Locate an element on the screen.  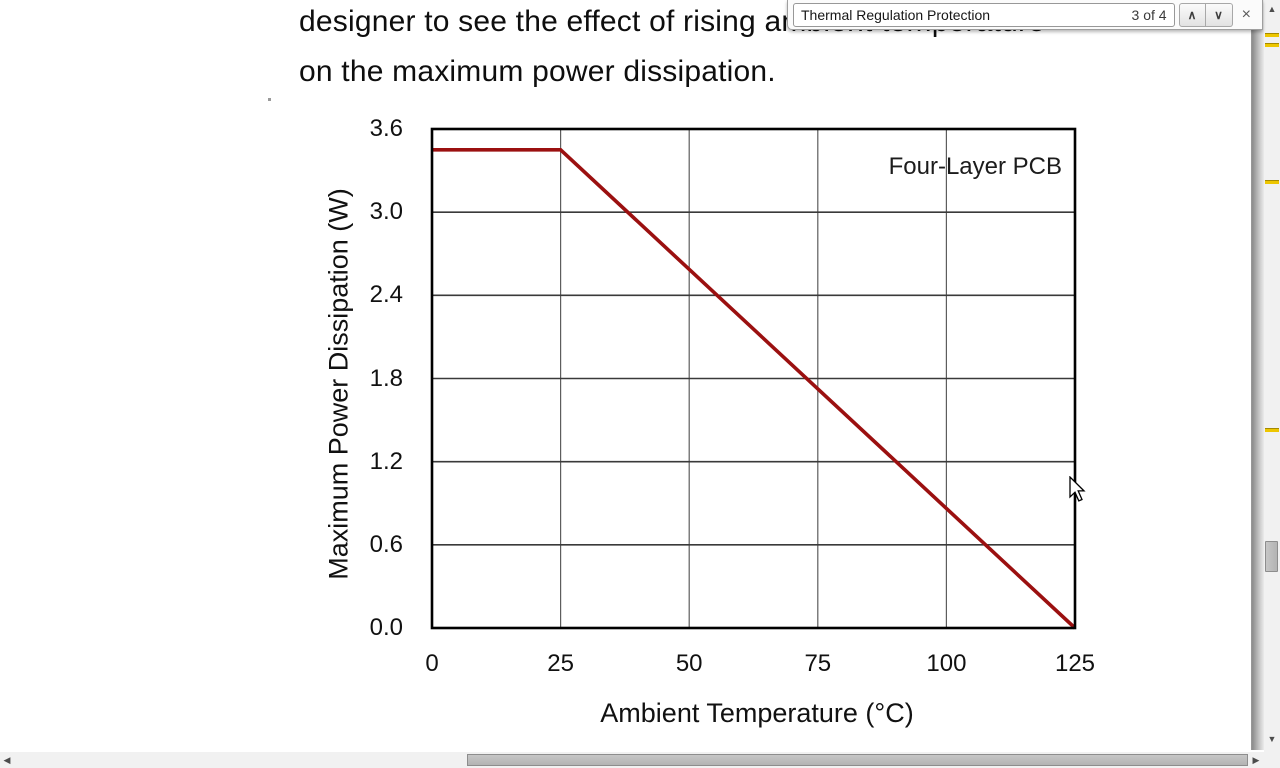
y-tick-label: 3.6 is located at coordinates (386, 128).